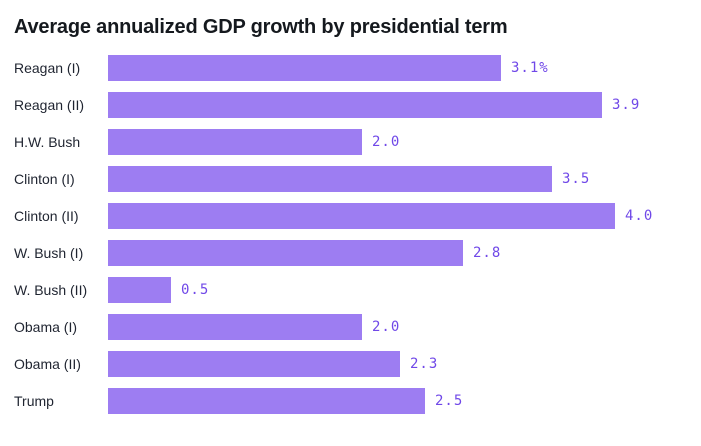 This screenshot has width=701, height=446. I want to click on bar-area: 4.0, so click(397, 216).